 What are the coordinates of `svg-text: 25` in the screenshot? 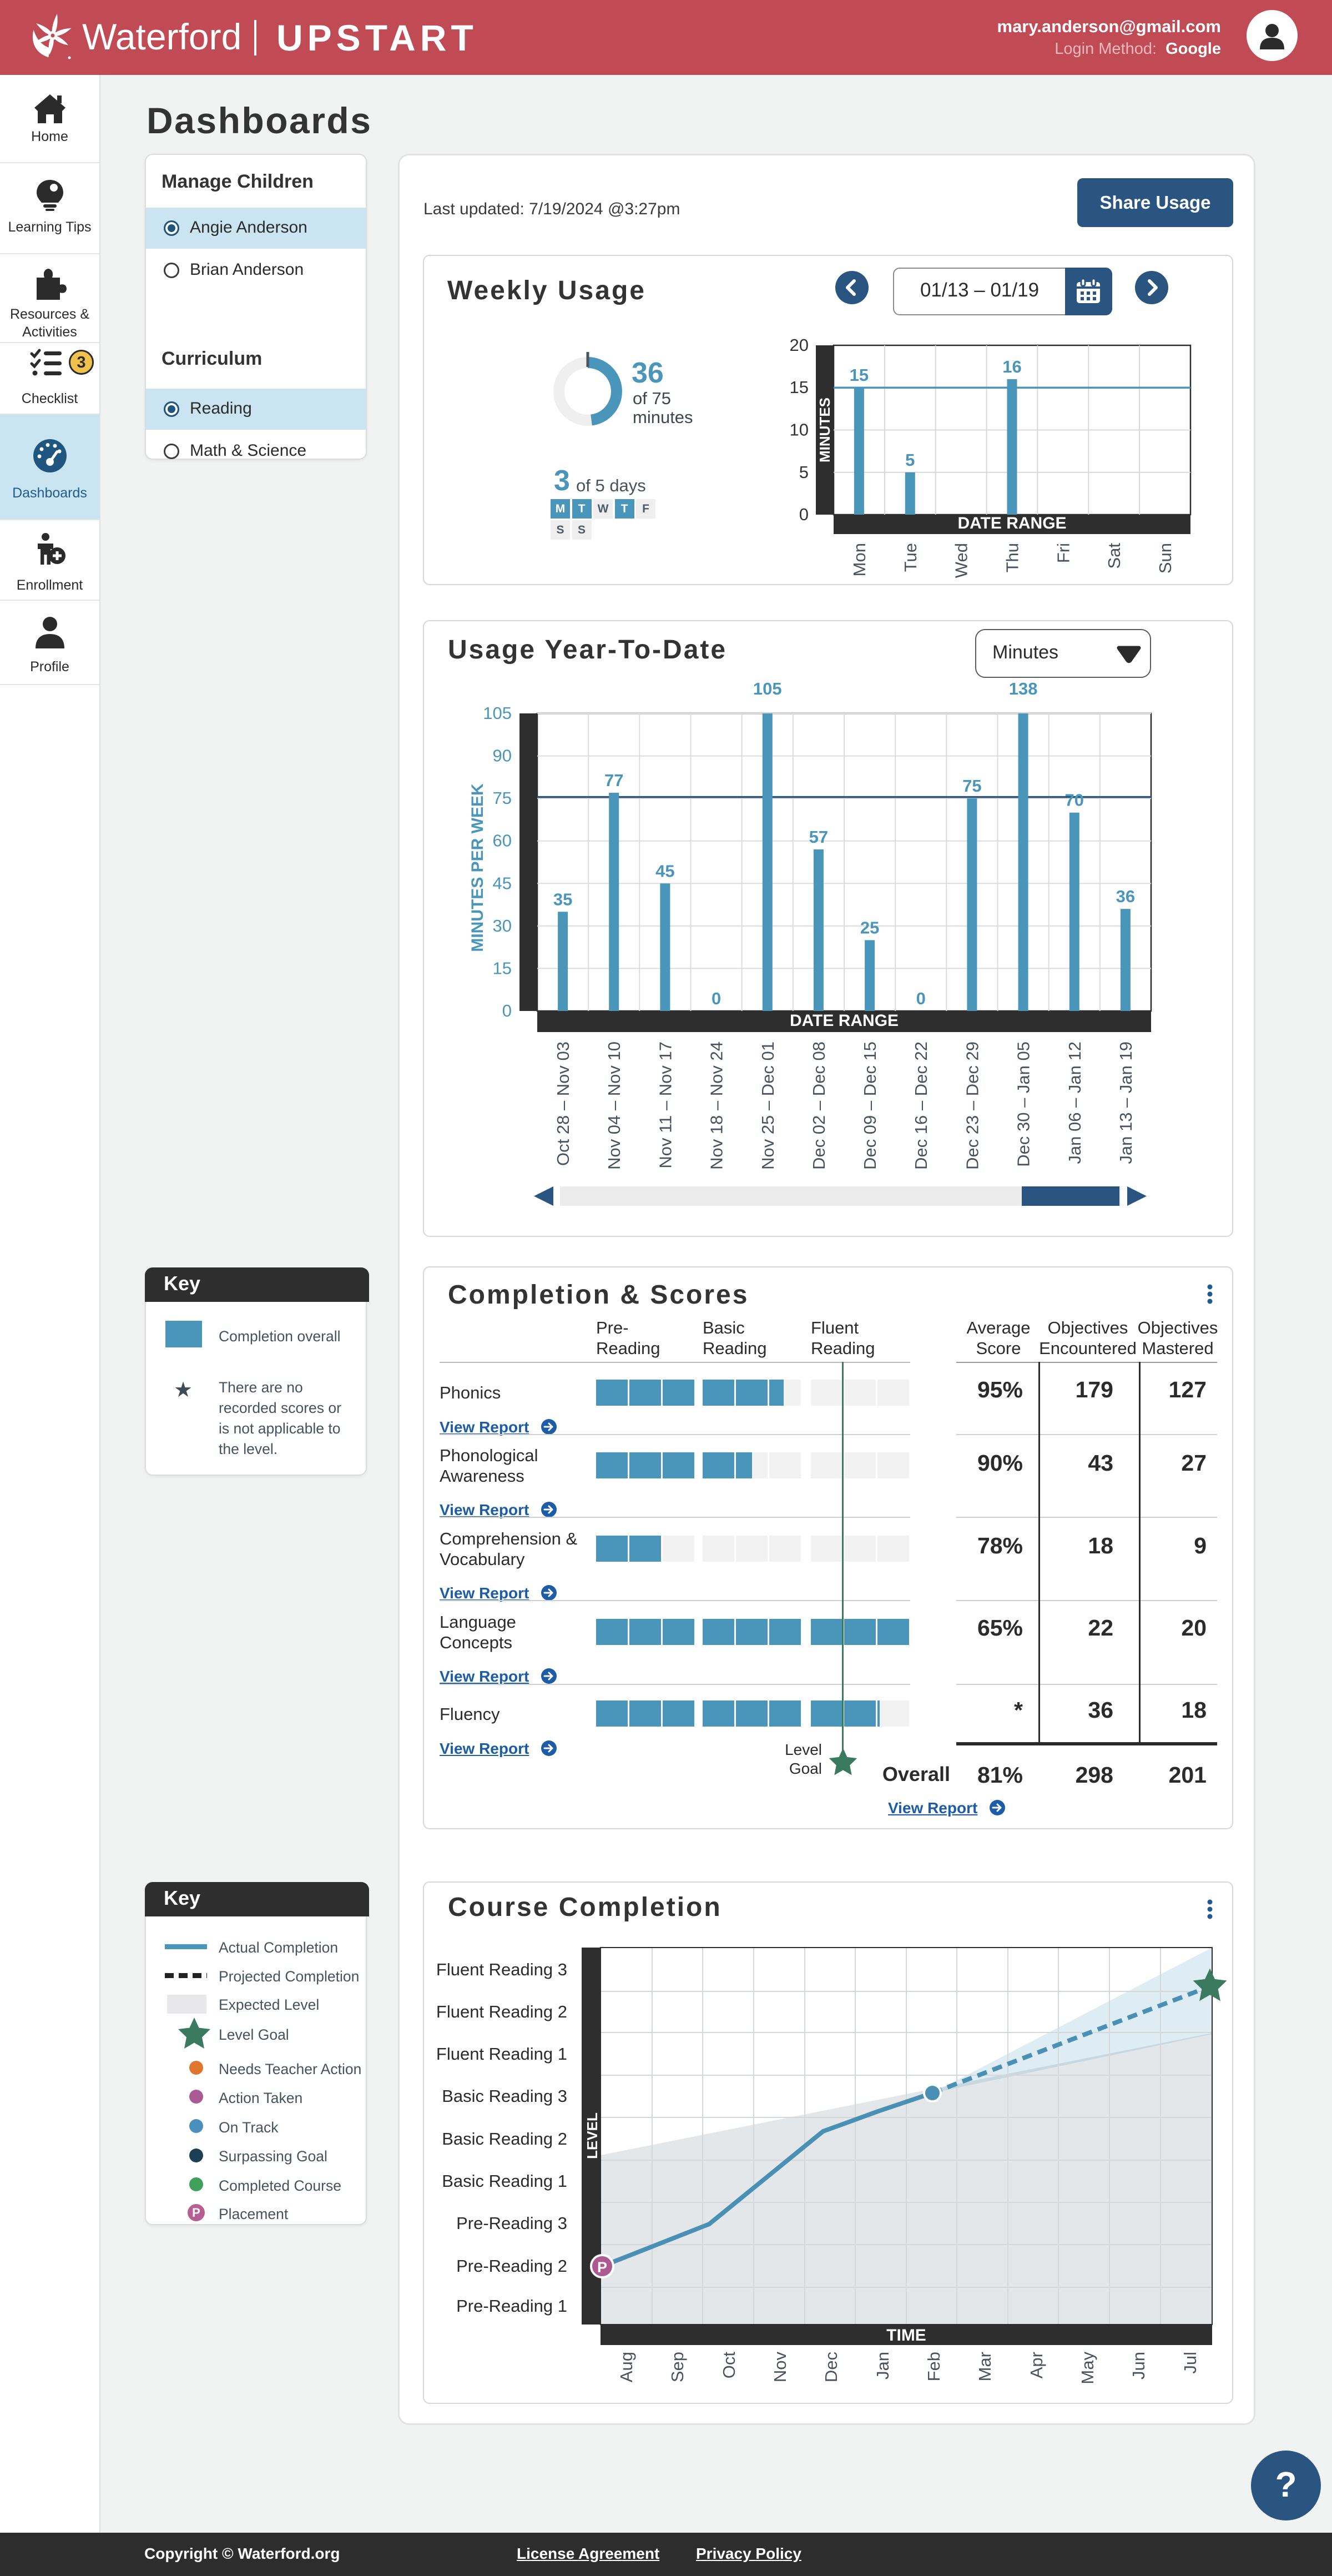 It's located at (870, 927).